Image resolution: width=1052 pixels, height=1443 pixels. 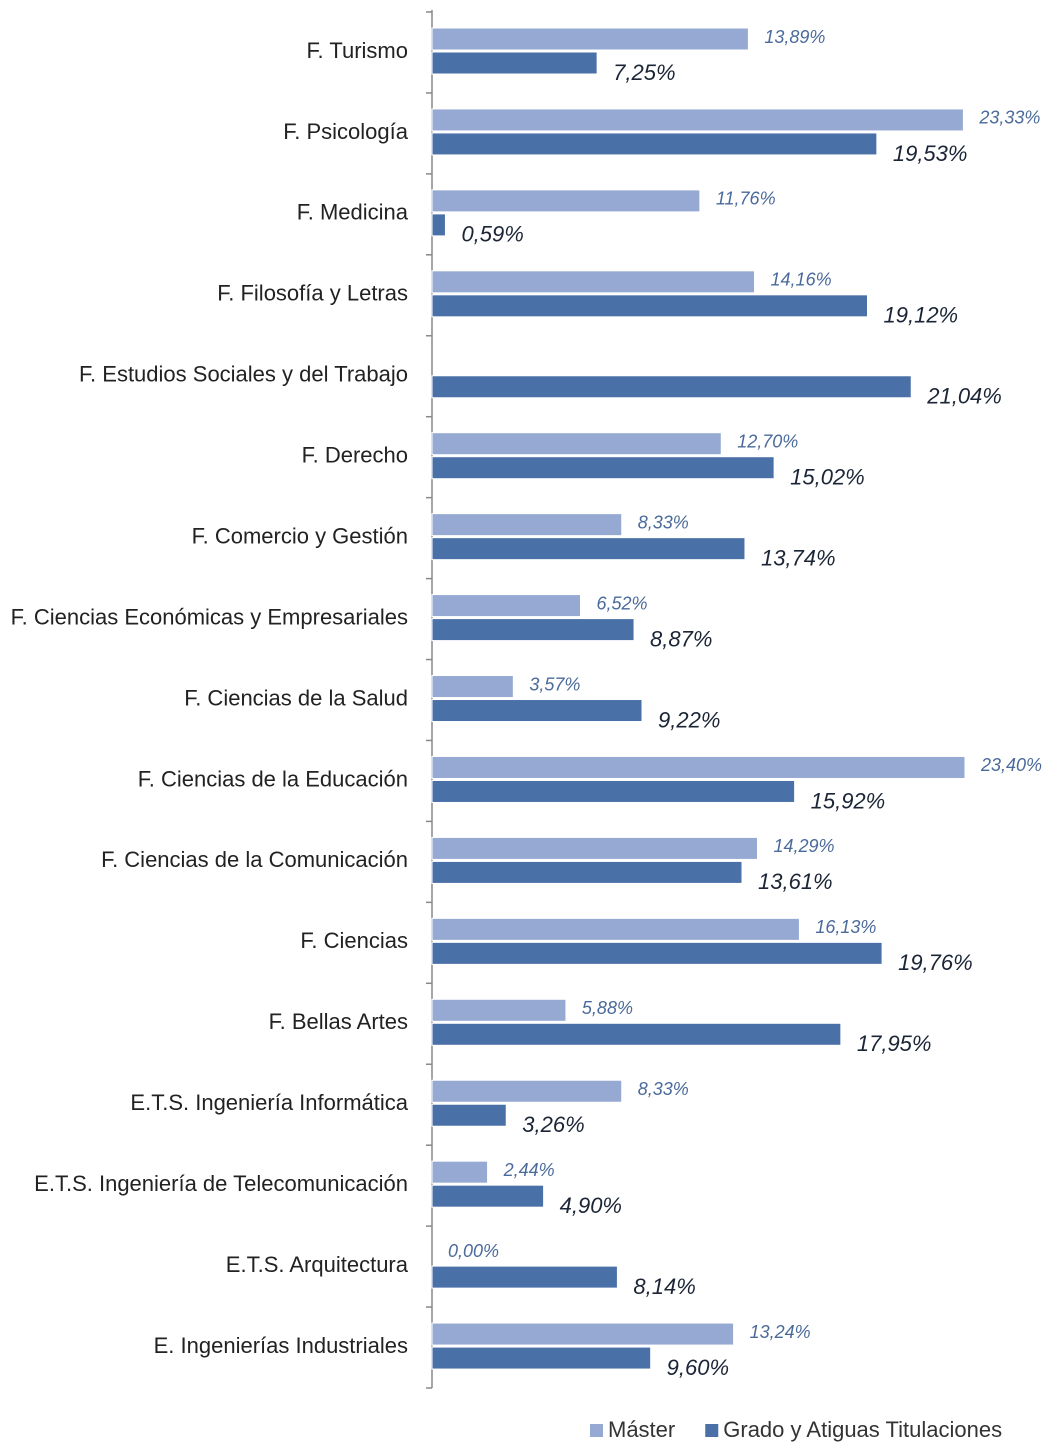 I want to click on value-label: 11,76%, so click(x=746, y=199).